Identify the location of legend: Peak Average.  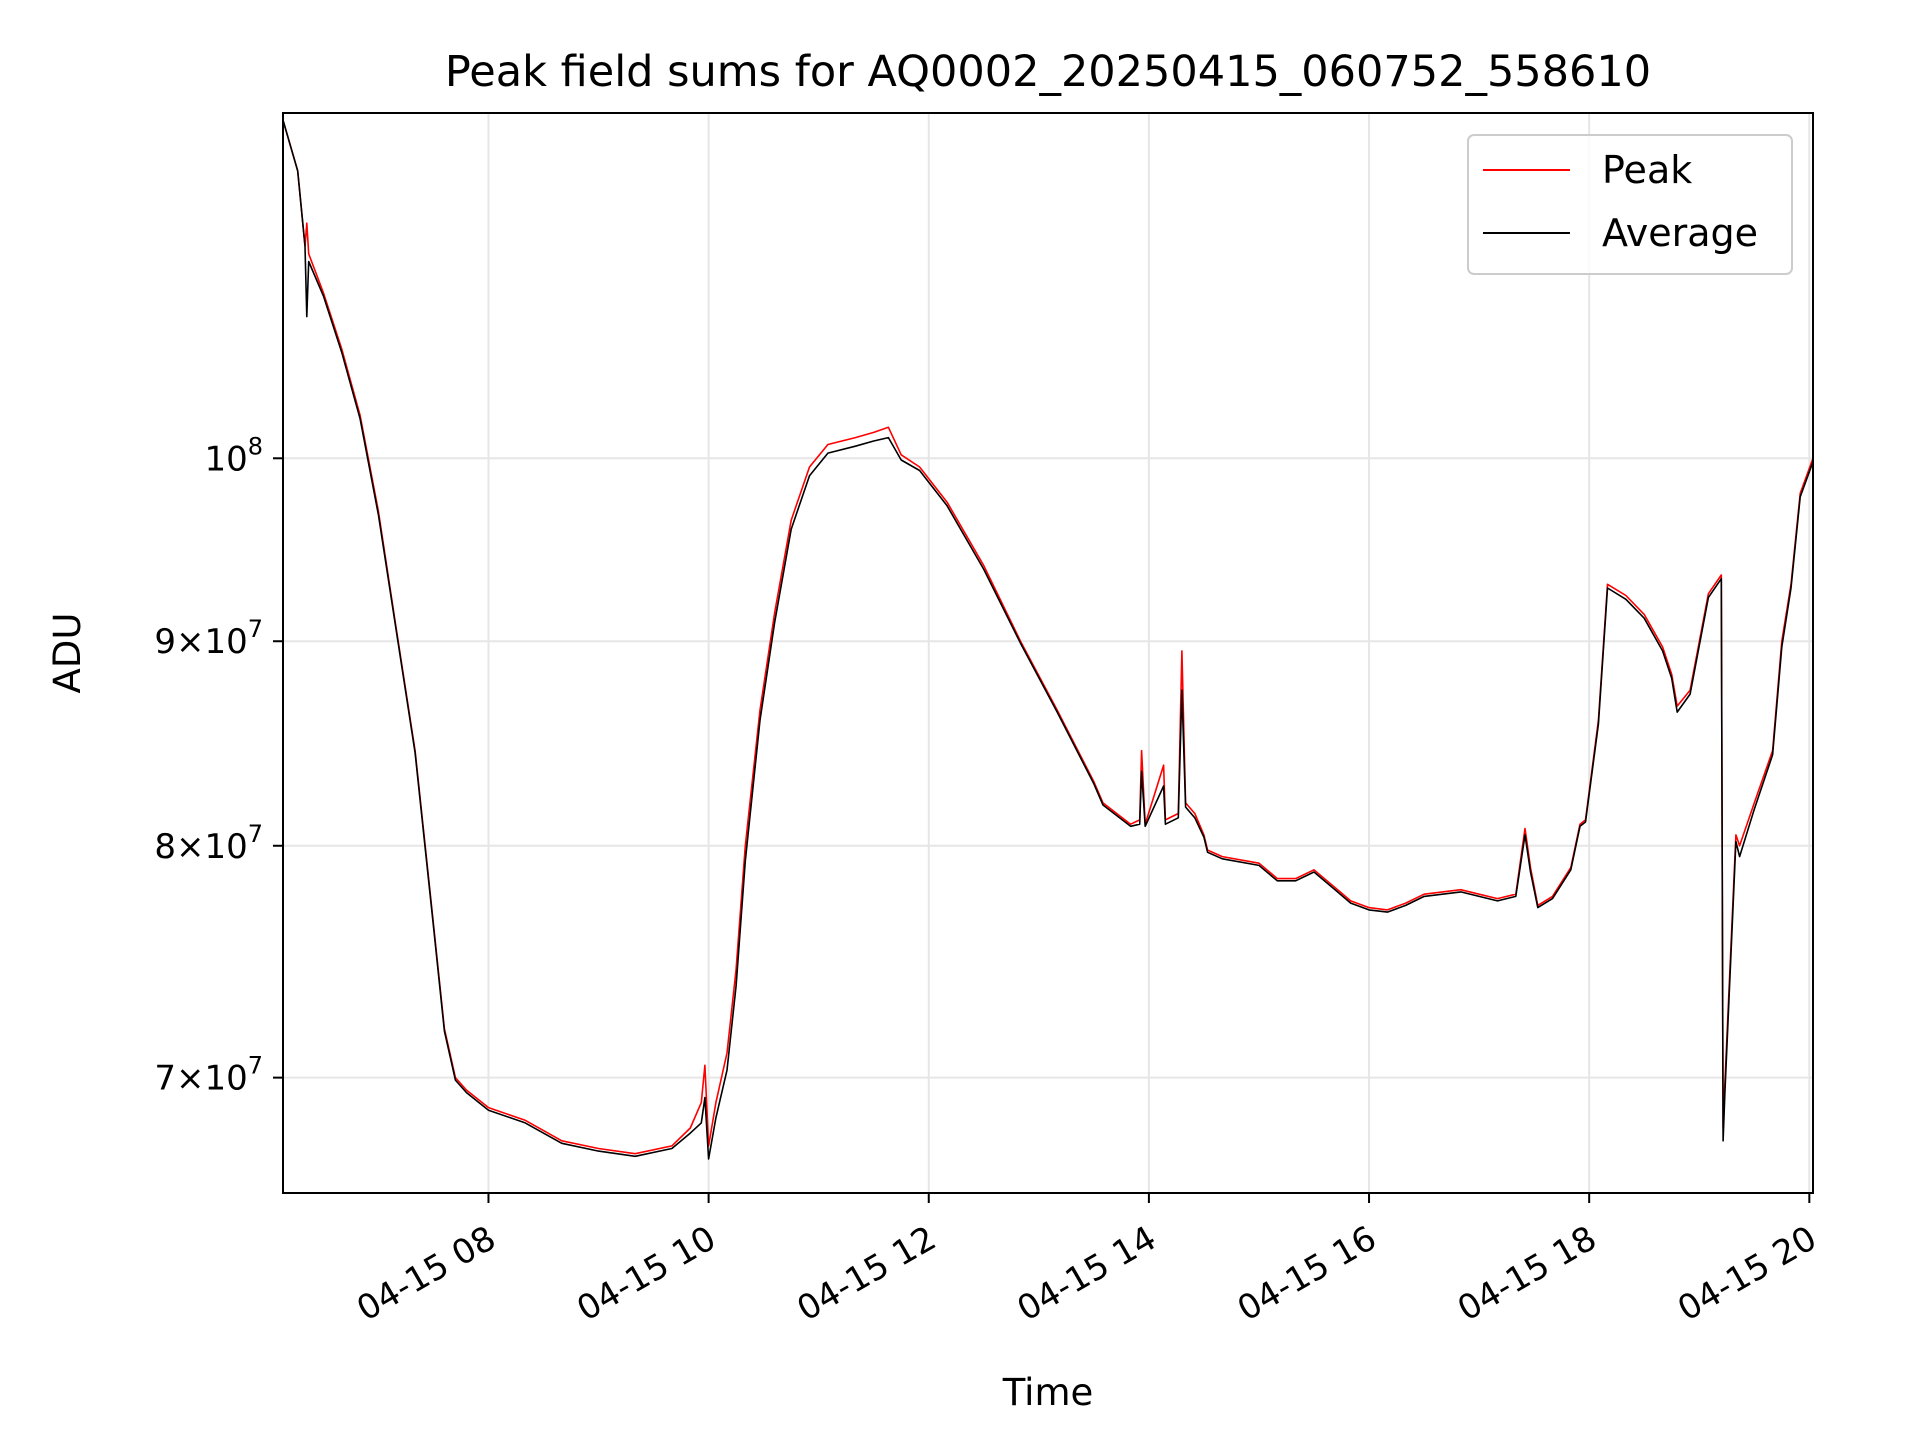
(1630, 204).